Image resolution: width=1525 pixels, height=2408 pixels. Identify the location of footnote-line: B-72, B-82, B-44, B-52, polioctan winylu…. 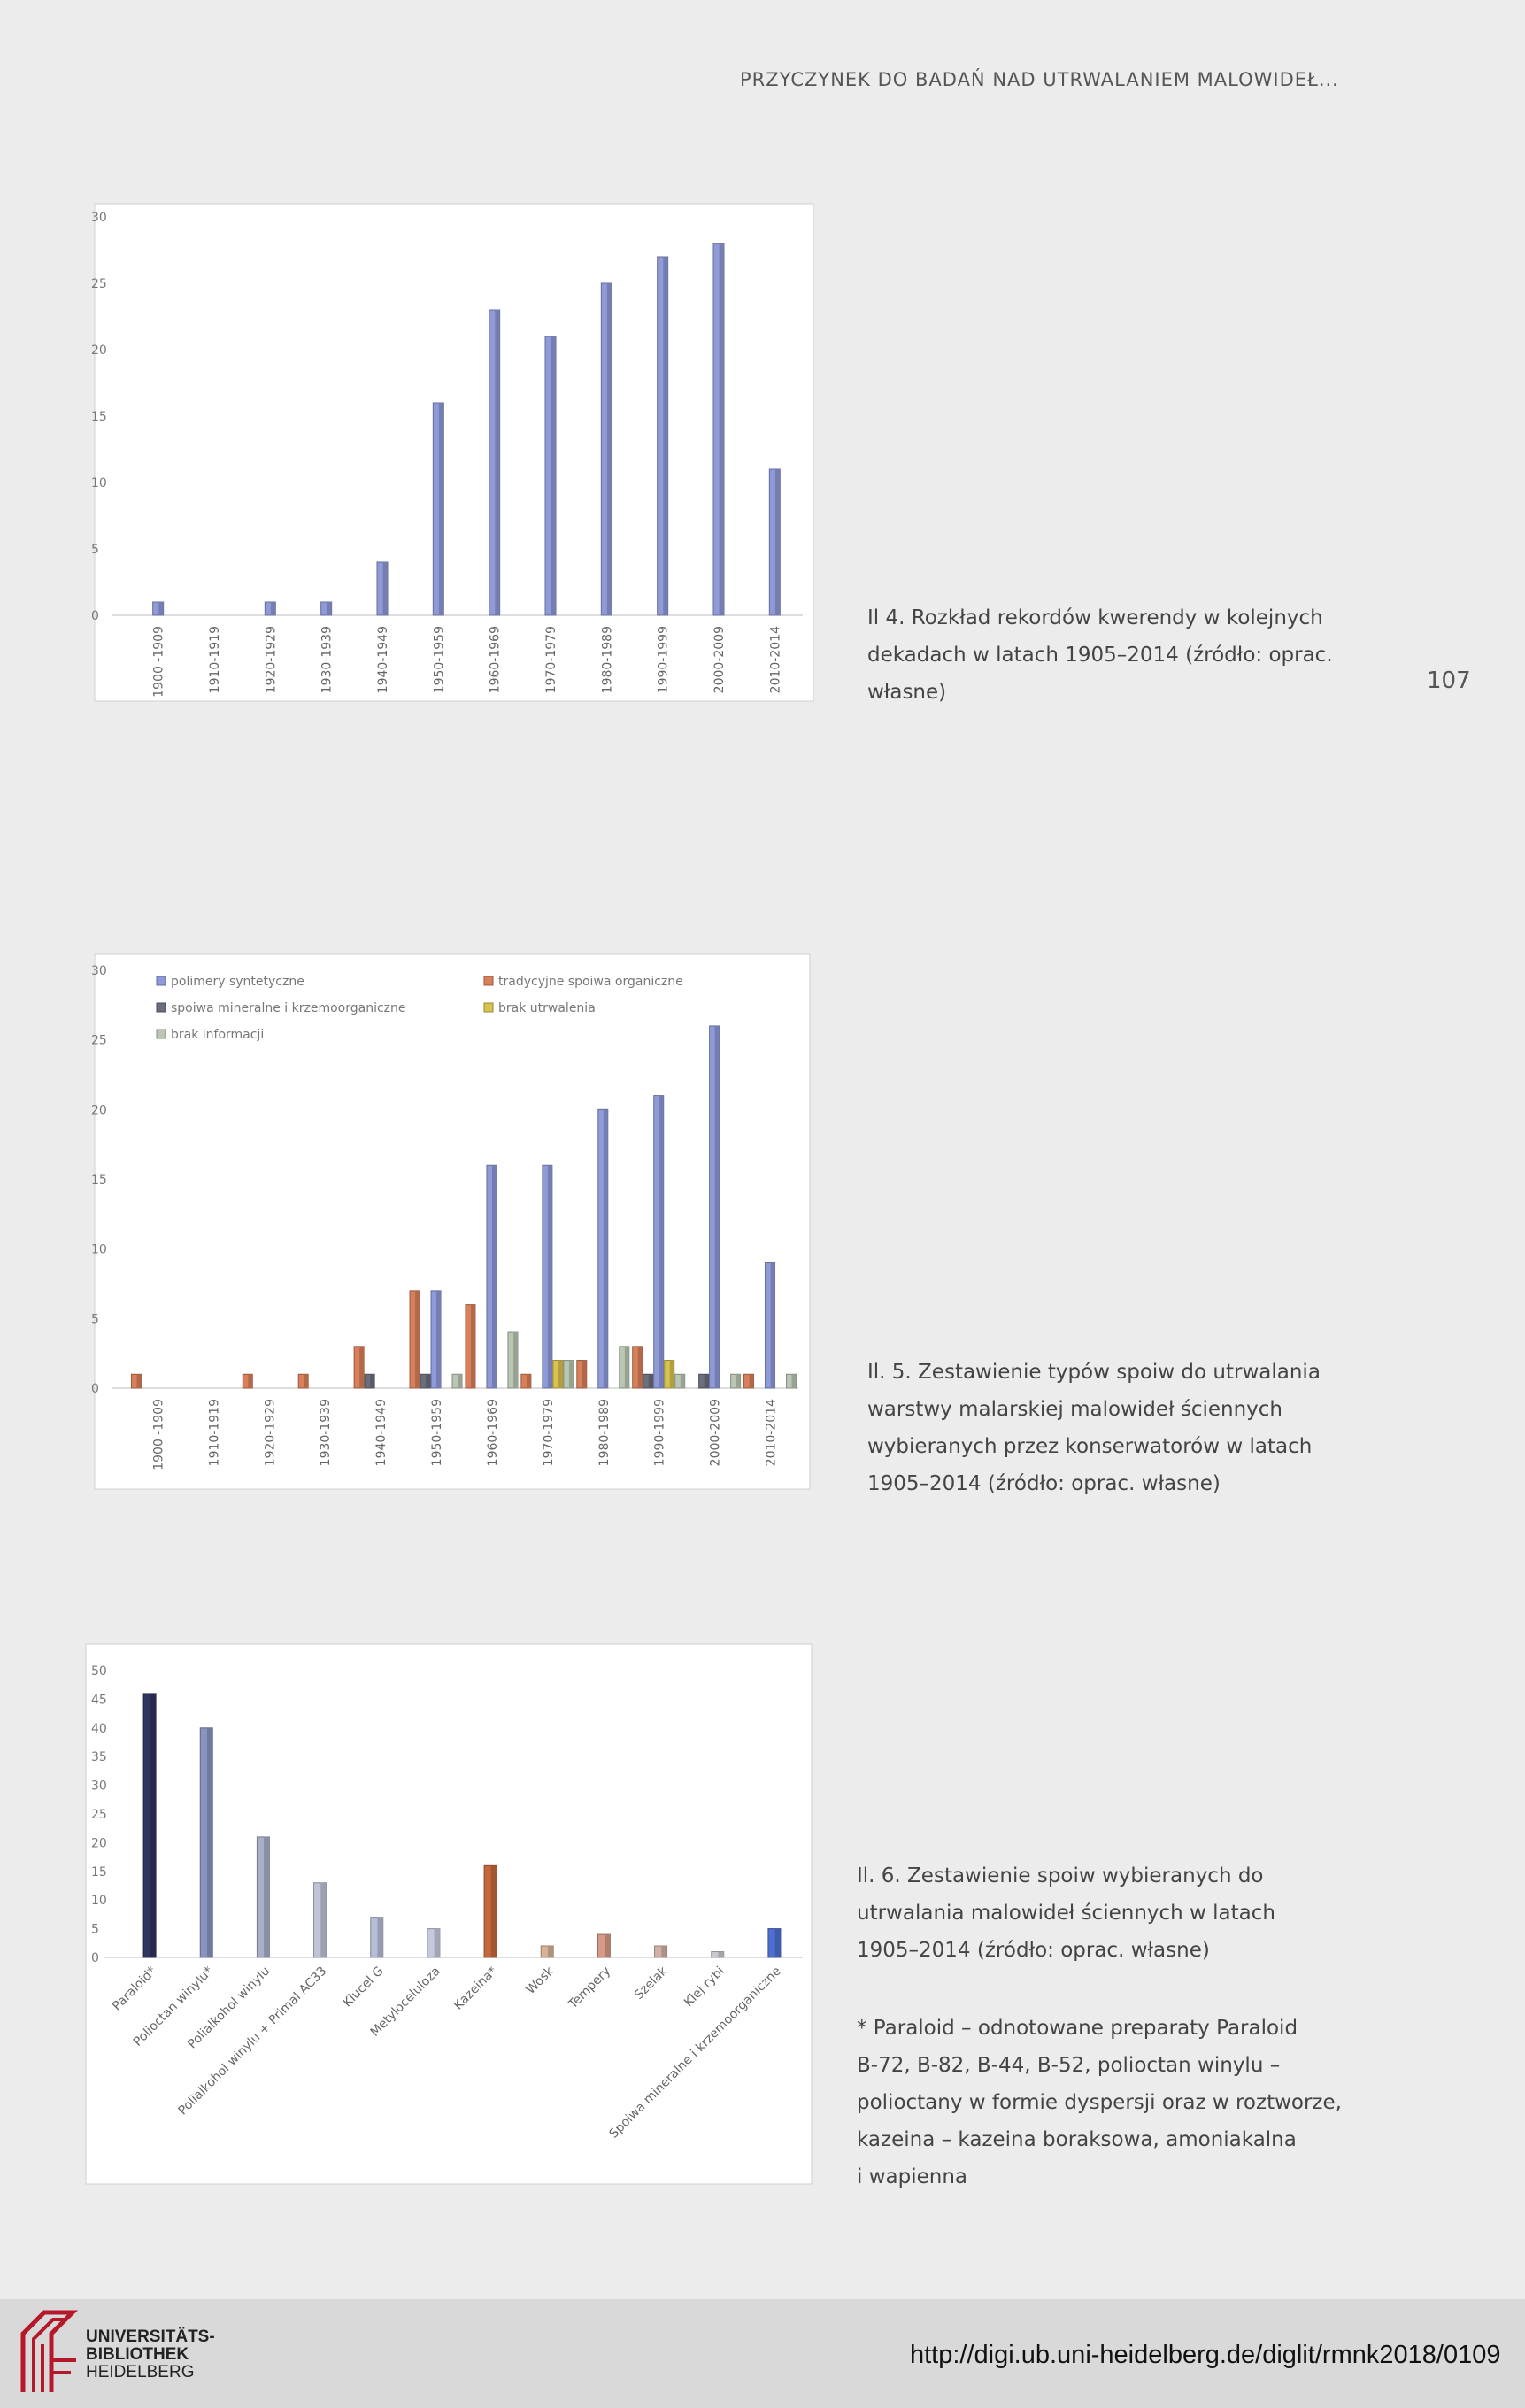
(1069, 2065).